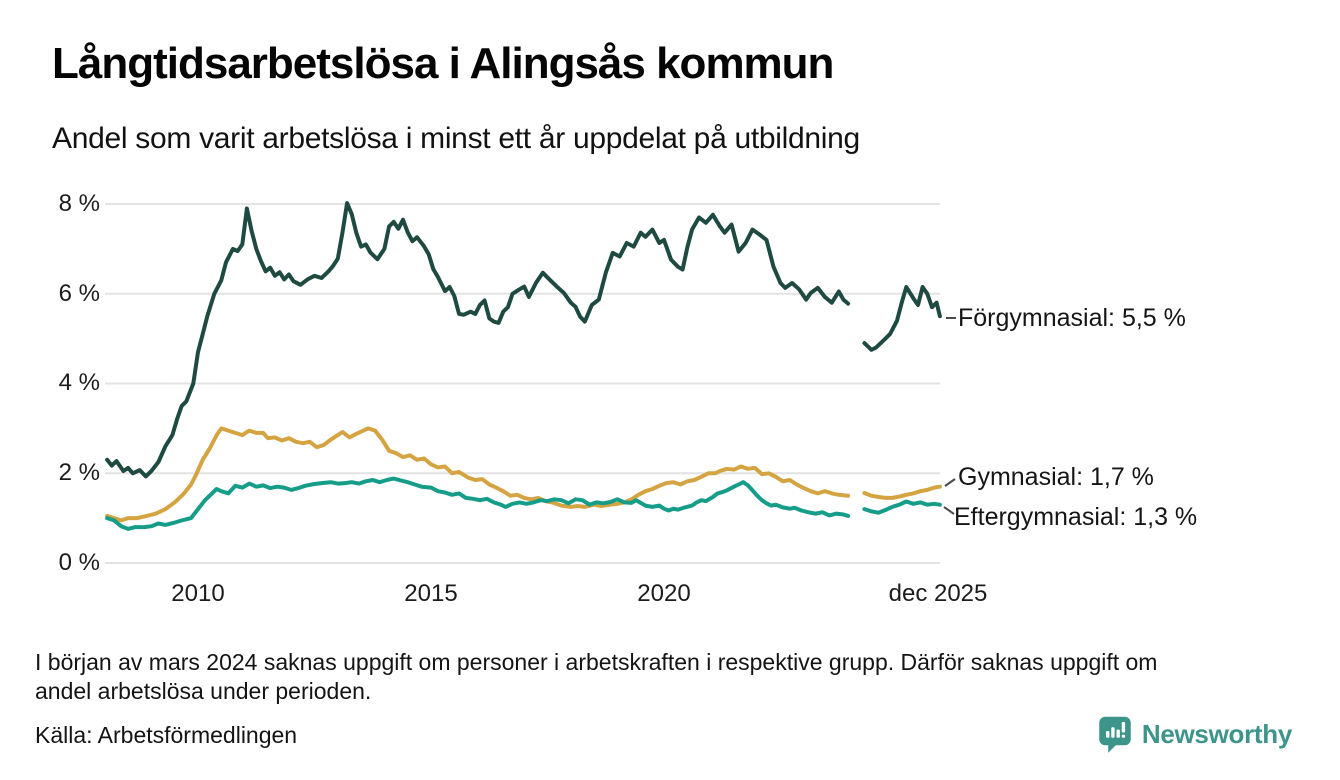 This screenshot has height=780, width=1340. Describe the element at coordinates (431, 593) in the screenshot. I see `x-axis-tick-2015: 2015` at that location.